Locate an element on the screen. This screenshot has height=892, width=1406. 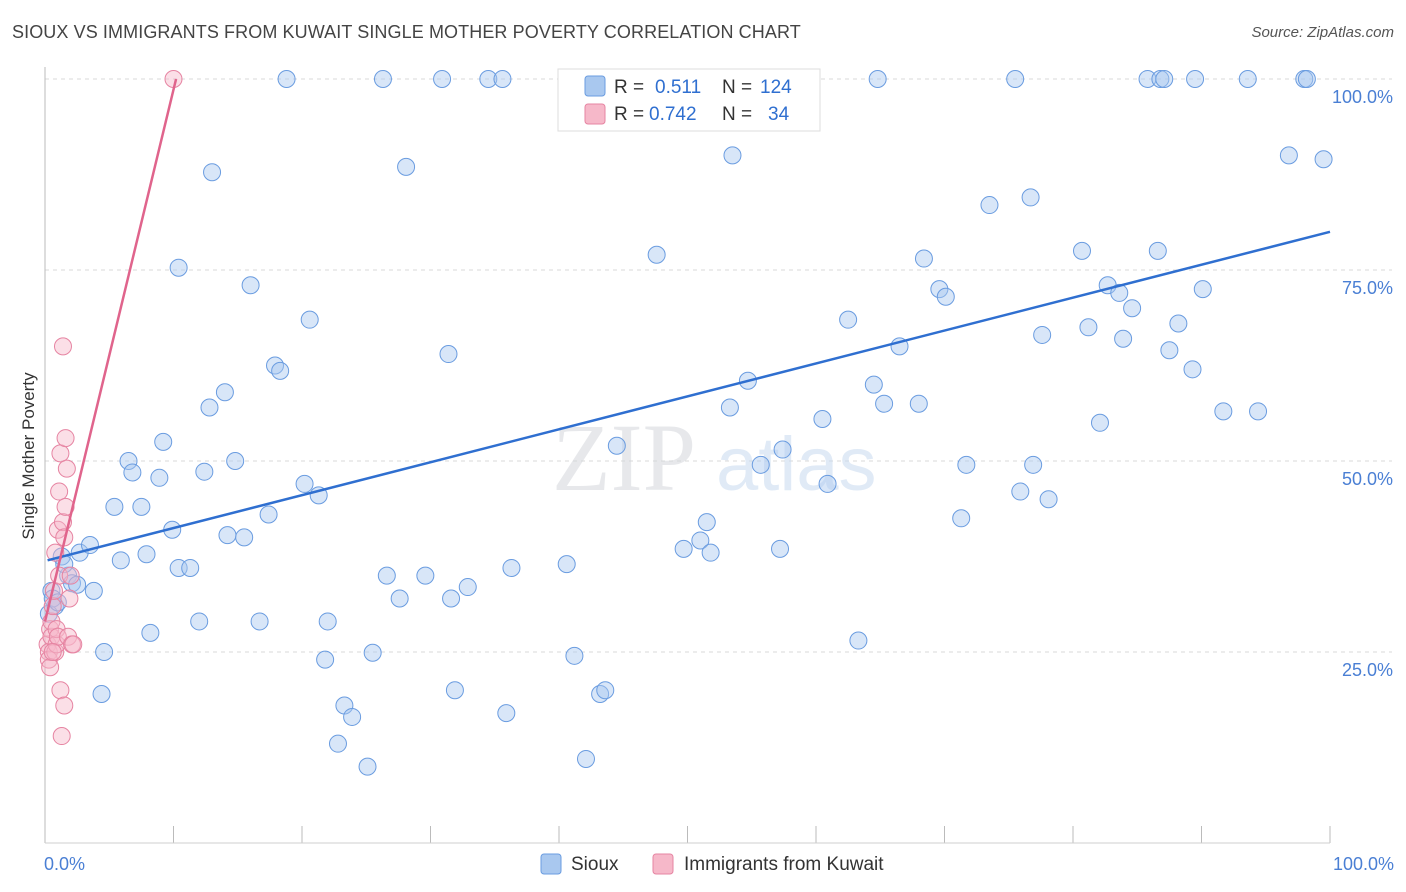
y-tick-label-2: 75.0% is located at coordinates (1367, 288).